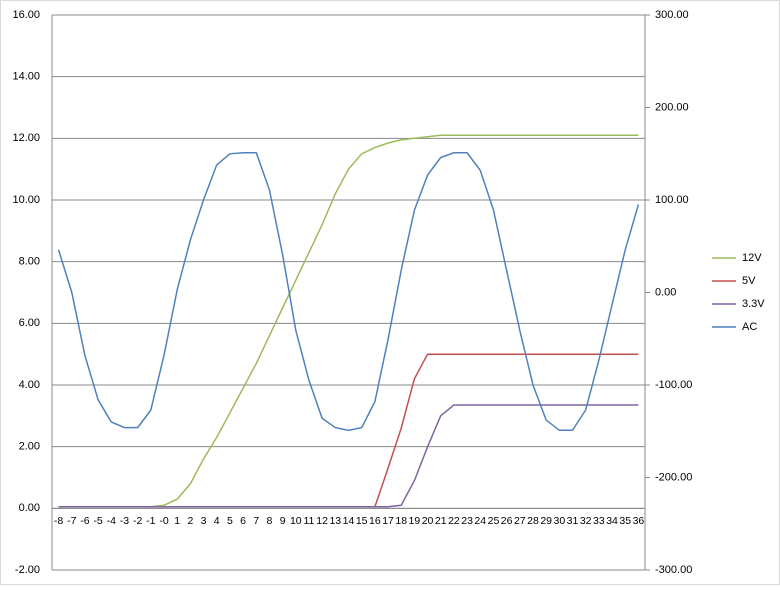  Describe the element at coordinates (348, 456) in the screenshot. I see `series-line` at that location.